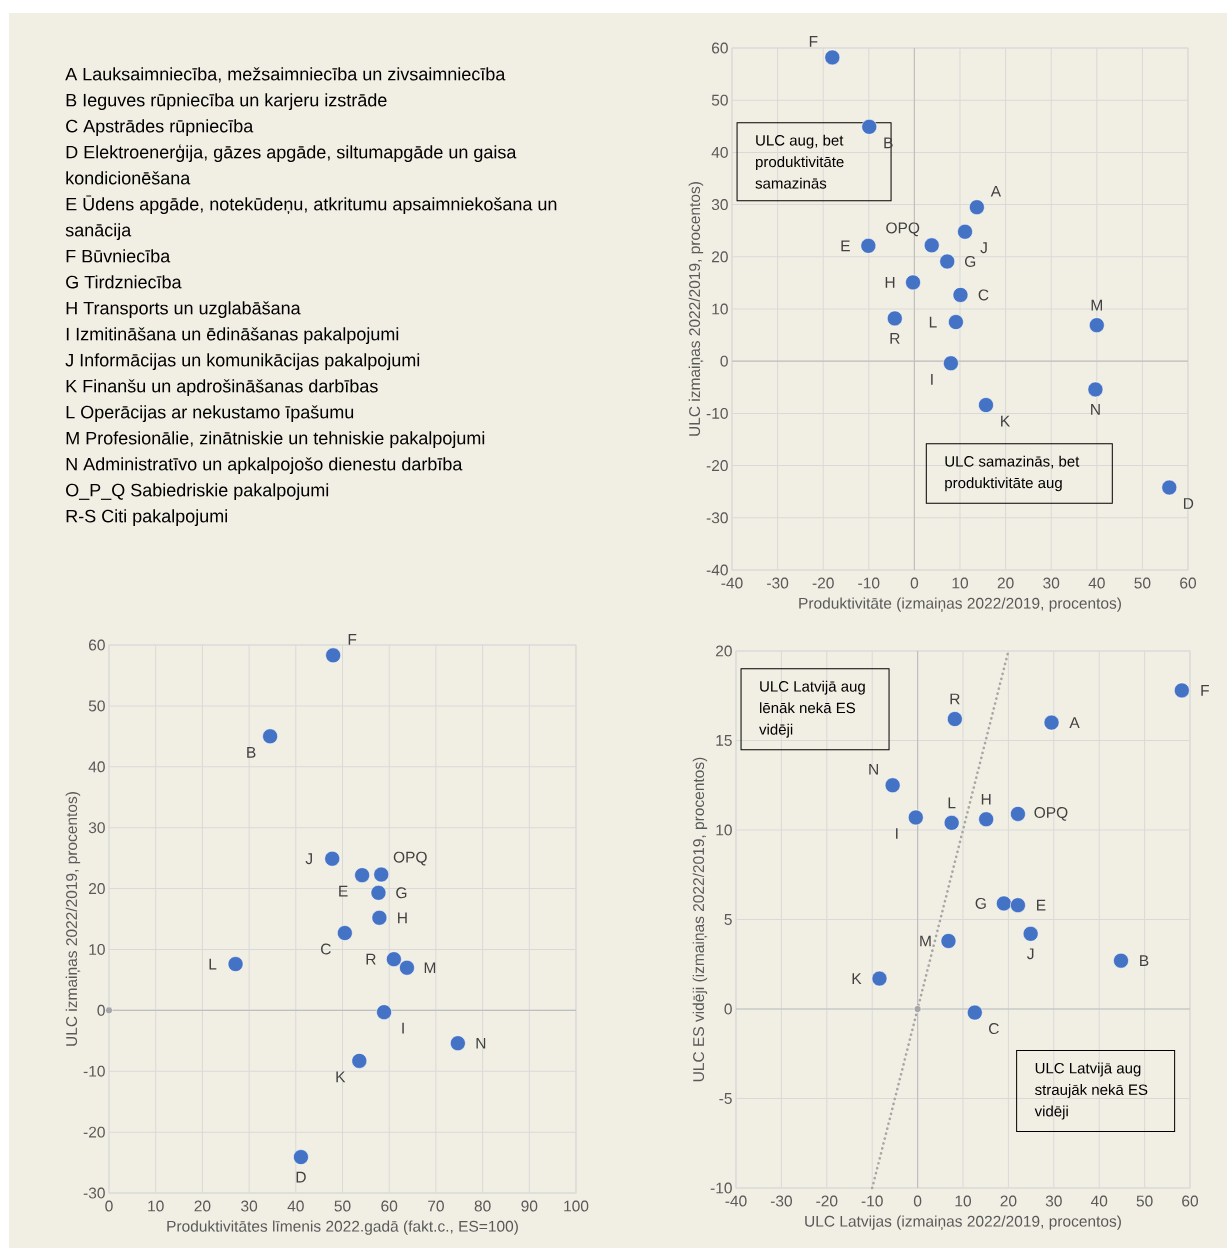  I want to click on text: L Operācijas ar nekustamo īpašumu, so click(210, 414).